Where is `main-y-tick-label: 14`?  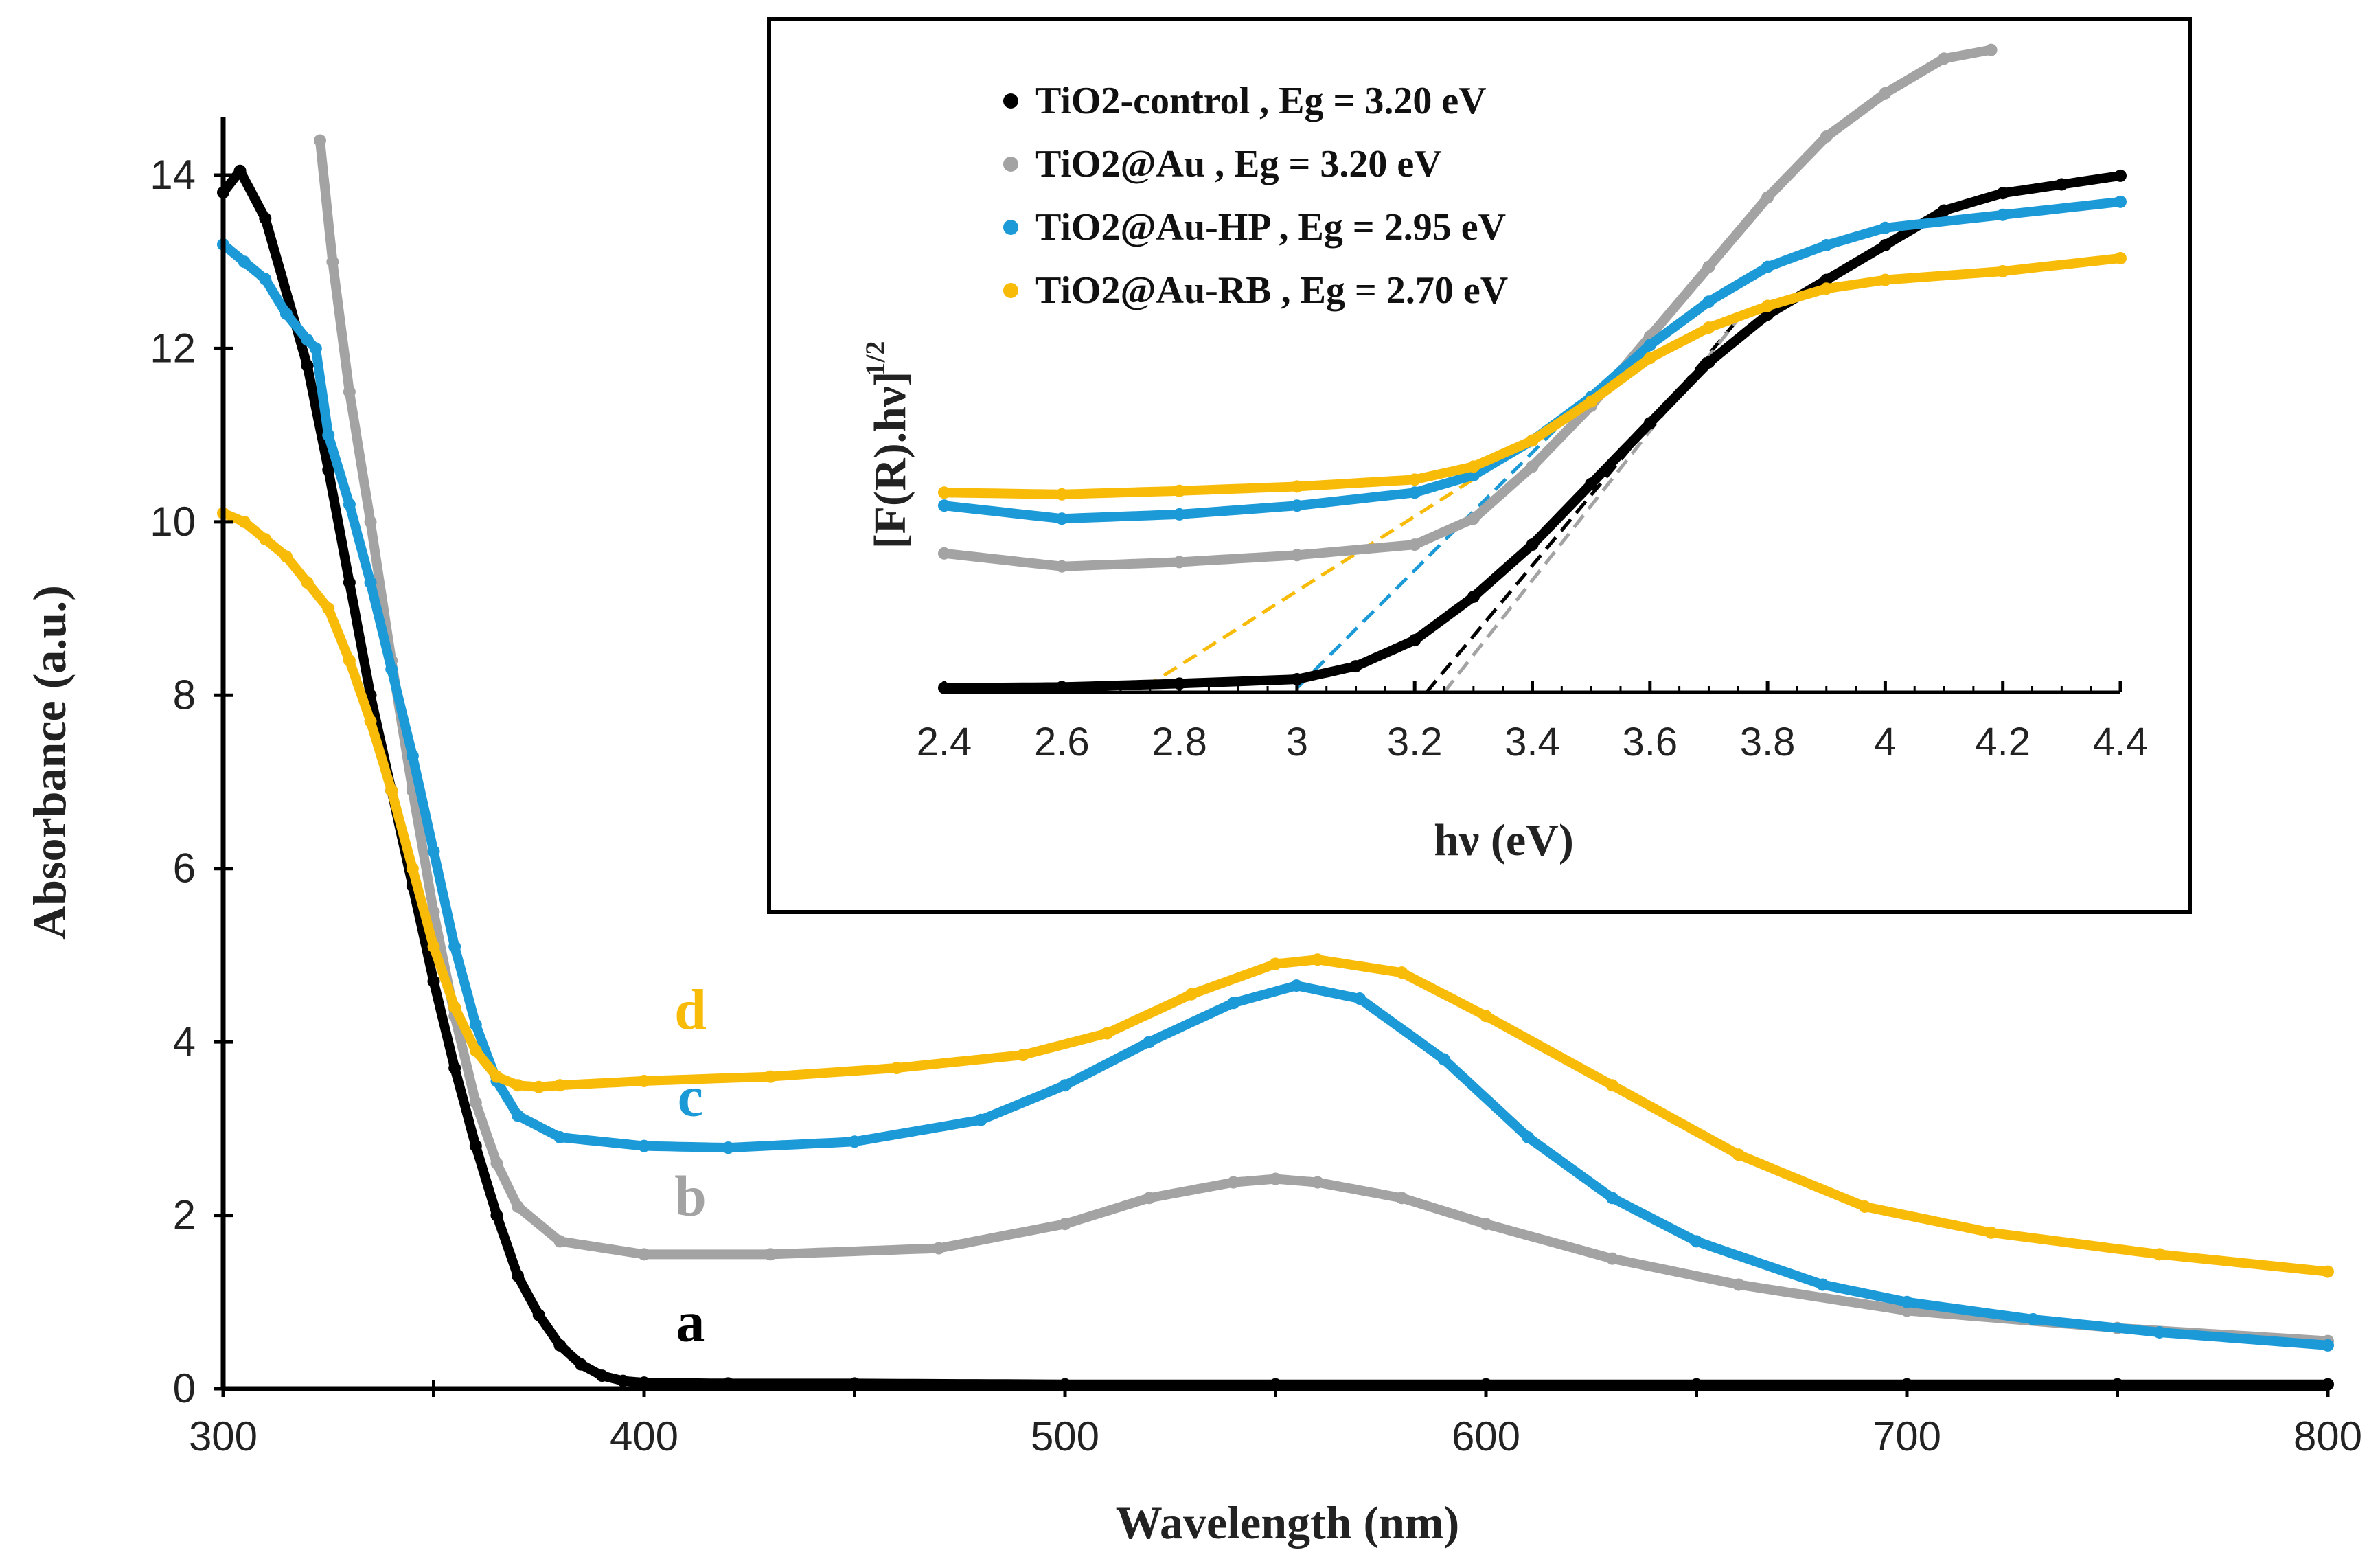 main-y-tick-label: 14 is located at coordinates (173, 175).